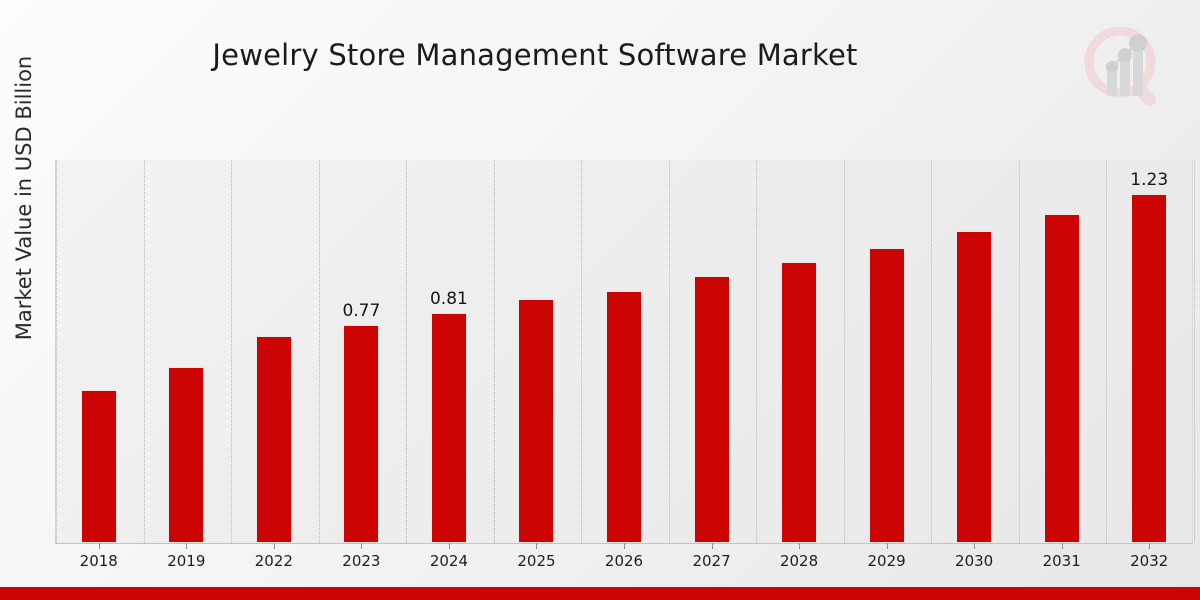 Image resolution: width=1200 pixels, height=600 pixels. Describe the element at coordinates (624, 561) in the screenshot. I see `x-axis-label-2026: 2026` at that location.